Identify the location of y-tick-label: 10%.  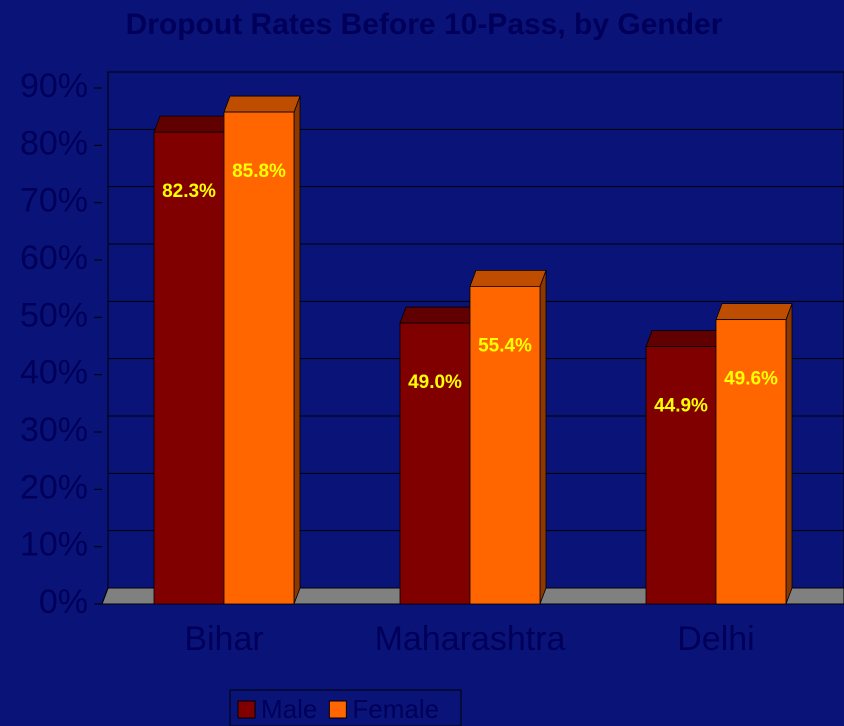
(54, 545).